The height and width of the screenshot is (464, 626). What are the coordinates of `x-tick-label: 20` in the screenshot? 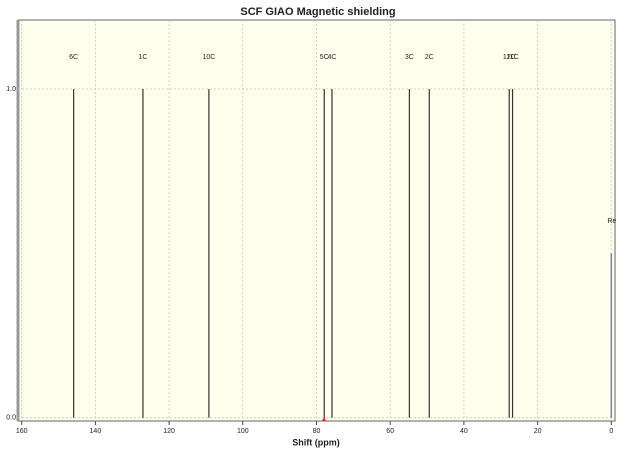 It's located at (538, 431).